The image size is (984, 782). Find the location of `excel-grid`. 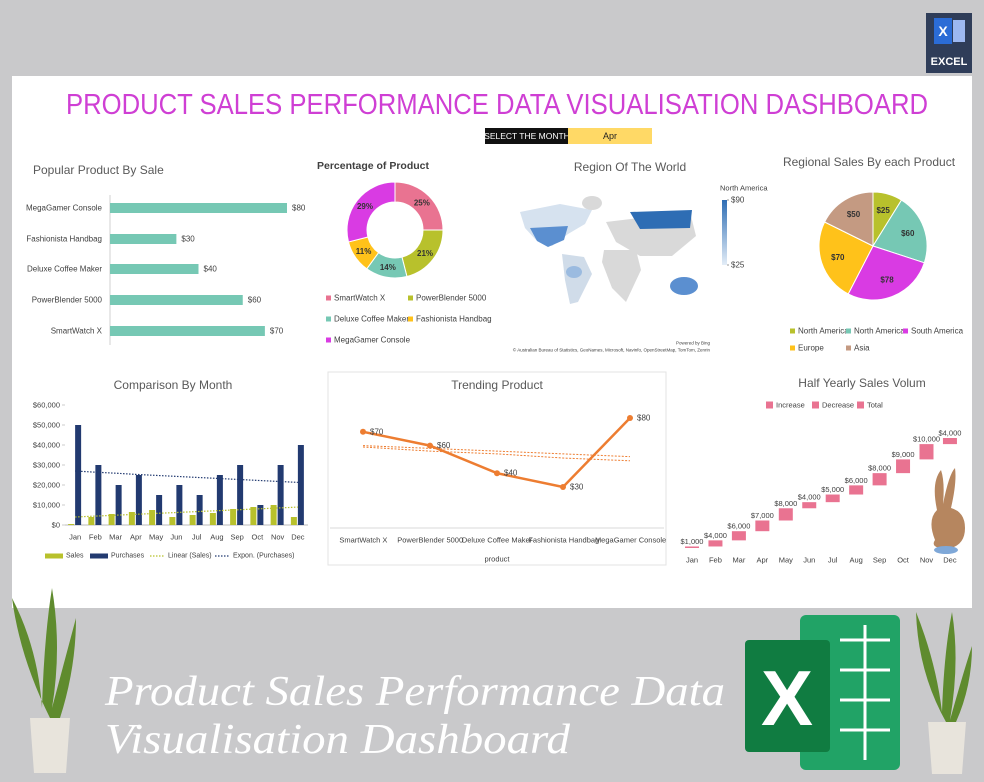

excel-grid is located at coordinates (865, 692).